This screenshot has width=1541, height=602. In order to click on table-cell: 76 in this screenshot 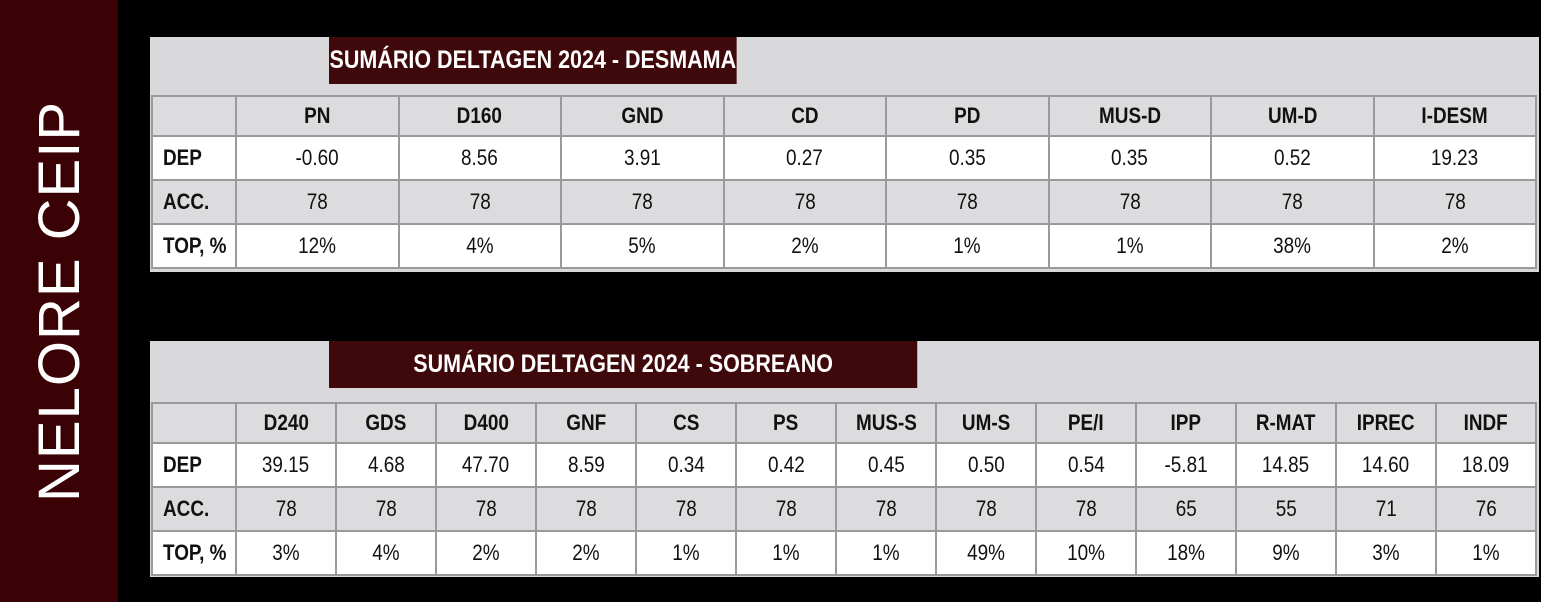, I will do `click(1486, 509)`.